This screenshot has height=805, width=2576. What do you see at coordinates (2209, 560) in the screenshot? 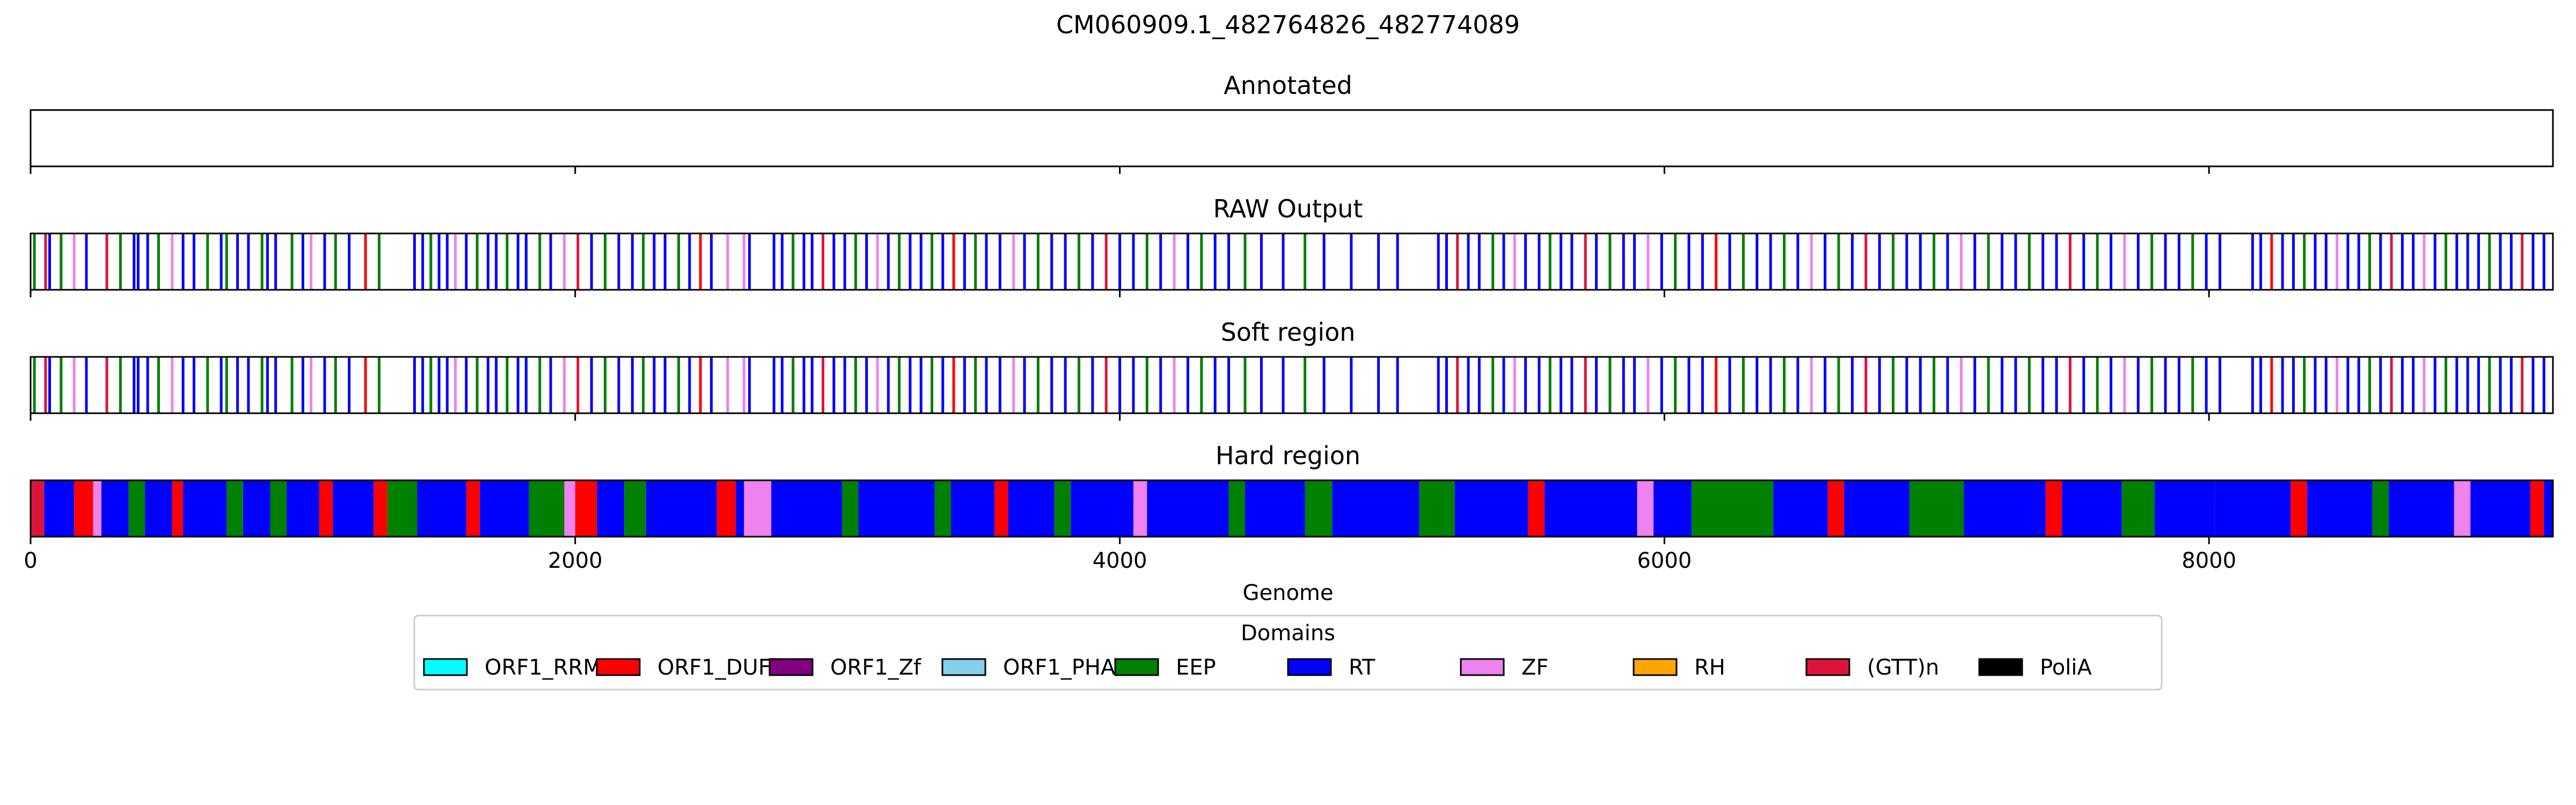
I see `x-tick-label: 8000` at bounding box center [2209, 560].